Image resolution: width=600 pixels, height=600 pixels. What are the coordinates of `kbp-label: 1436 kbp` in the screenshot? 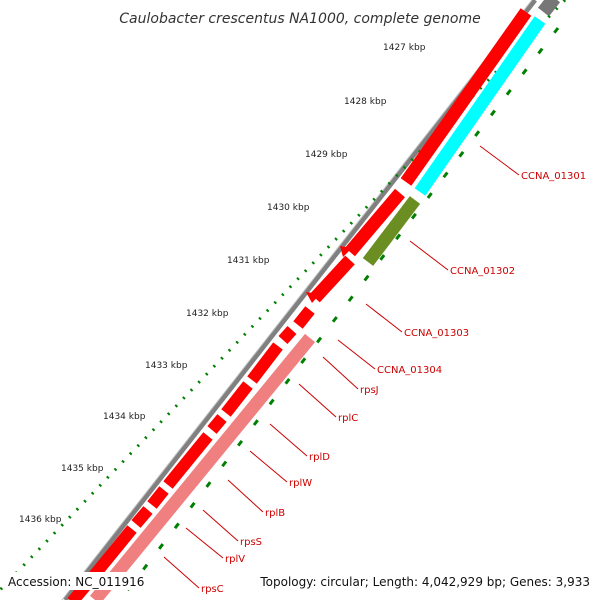 It's located at (40, 520).